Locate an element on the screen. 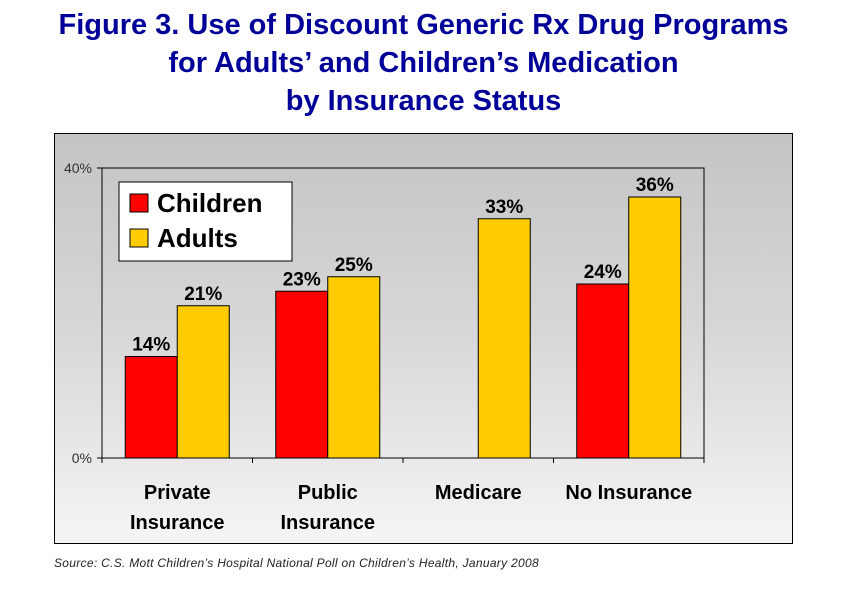 This screenshot has height=590, width=847. data-label: 24% is located at coordinates (603, 272).